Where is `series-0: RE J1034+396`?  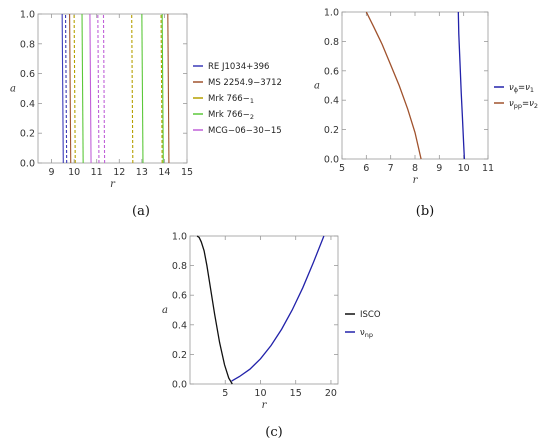 series-0: RE J1034+396 is located at coordinates (165, 88).